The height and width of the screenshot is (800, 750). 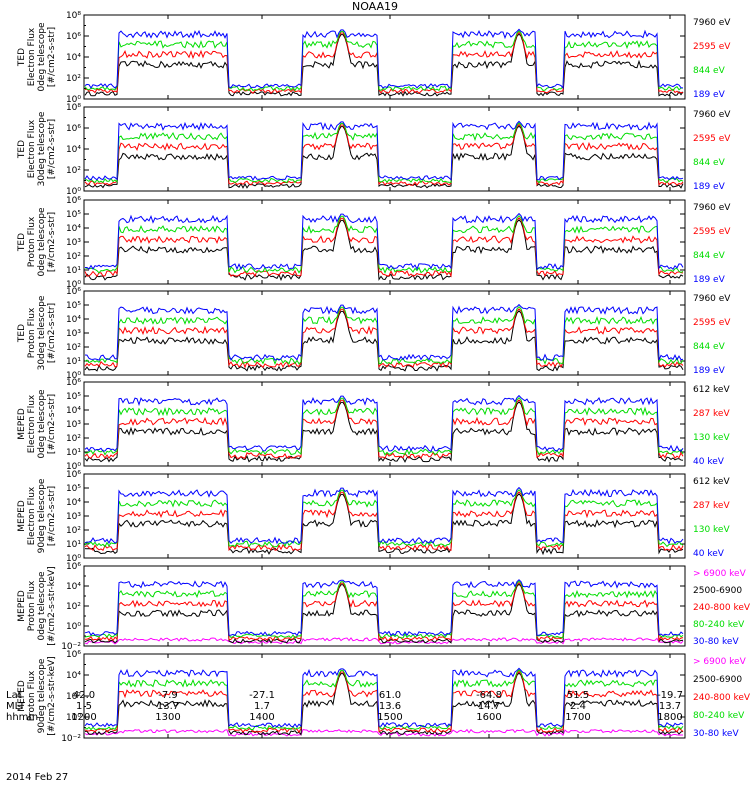 I want to click on lat-value: 42.0, so click(x=84, y=695).